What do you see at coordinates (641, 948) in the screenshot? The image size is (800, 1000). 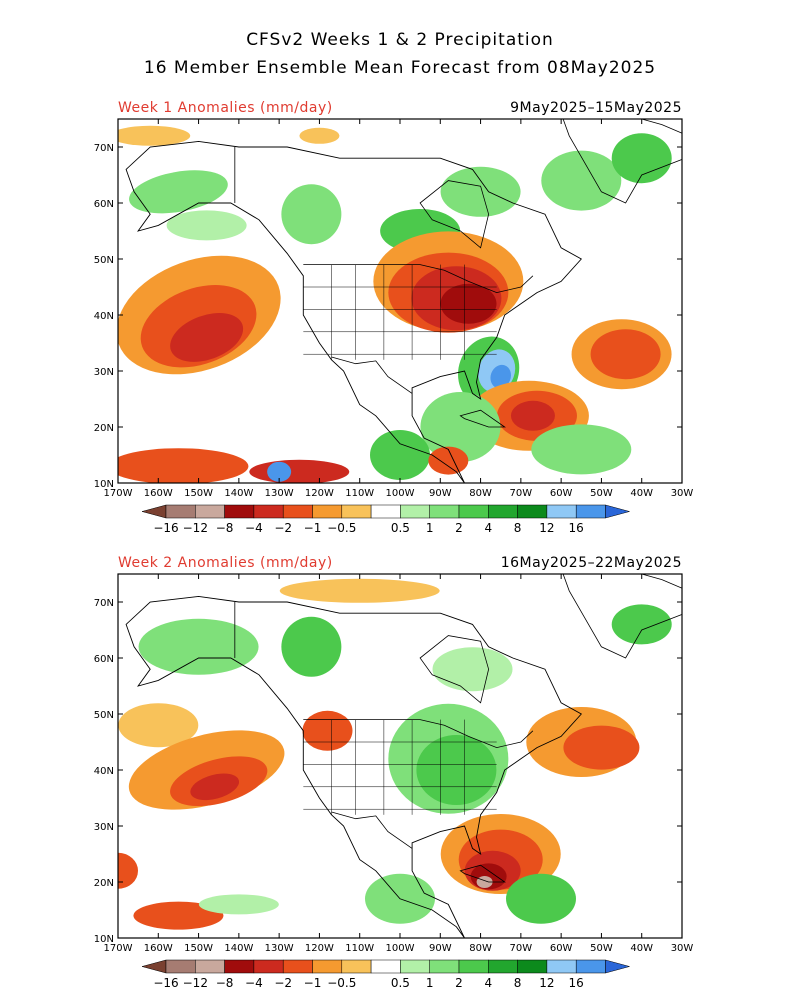 I see `lon-tick-label: 40W` at bounding box center [641, 948].